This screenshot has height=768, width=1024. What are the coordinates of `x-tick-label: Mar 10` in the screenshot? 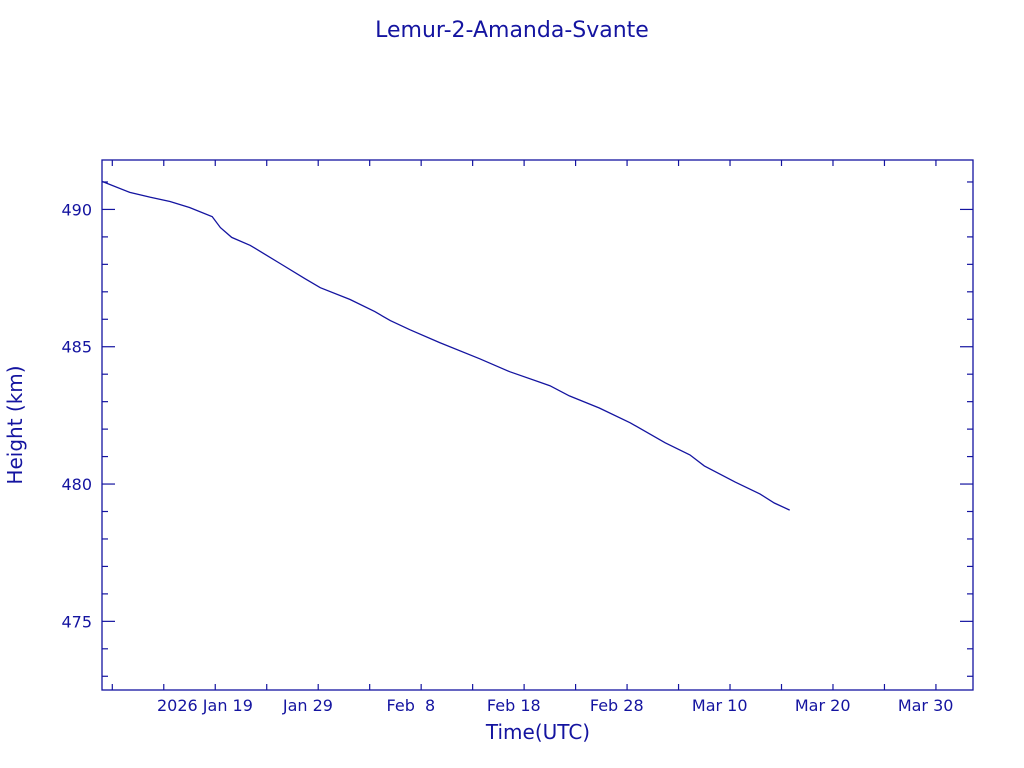 It's located at (720, 705).